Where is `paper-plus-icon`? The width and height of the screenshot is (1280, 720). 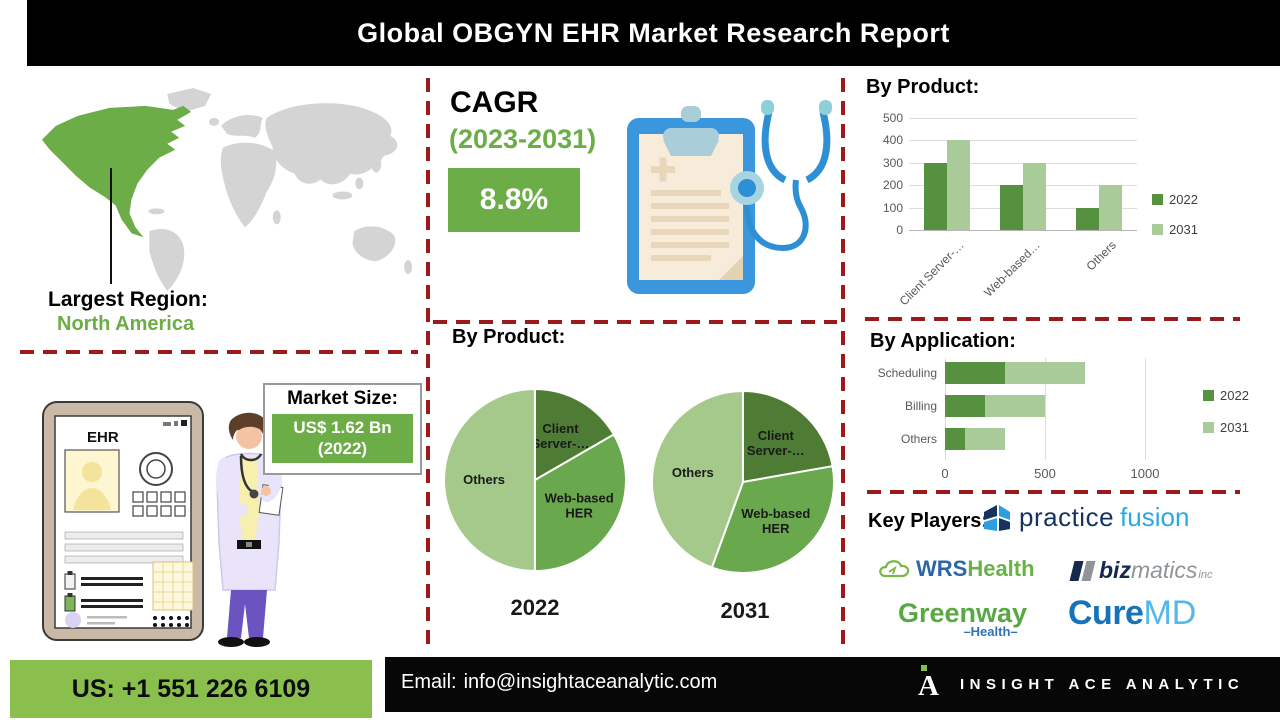
paper-plus-icon is located at coordinates (663, 169).